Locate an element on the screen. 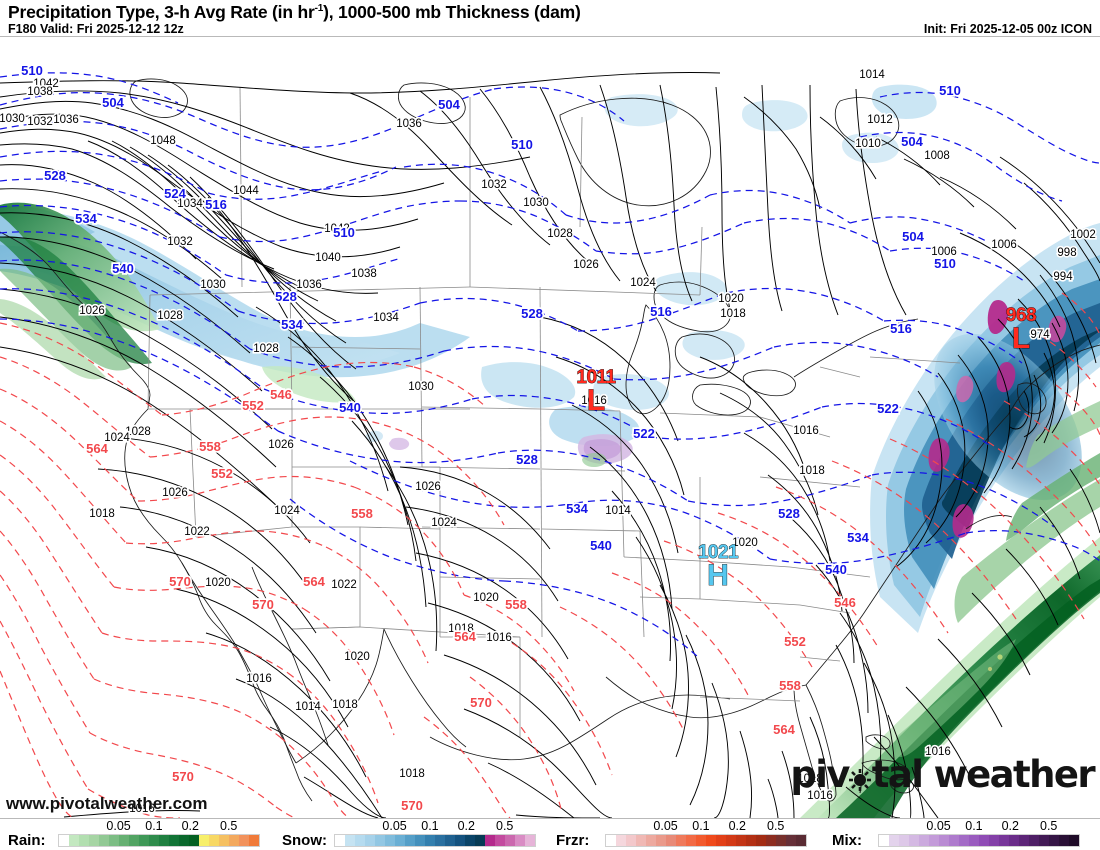 The height and width of the screenshot is (850, 1100). border-mb-nu is located at coordinates (581, 172).